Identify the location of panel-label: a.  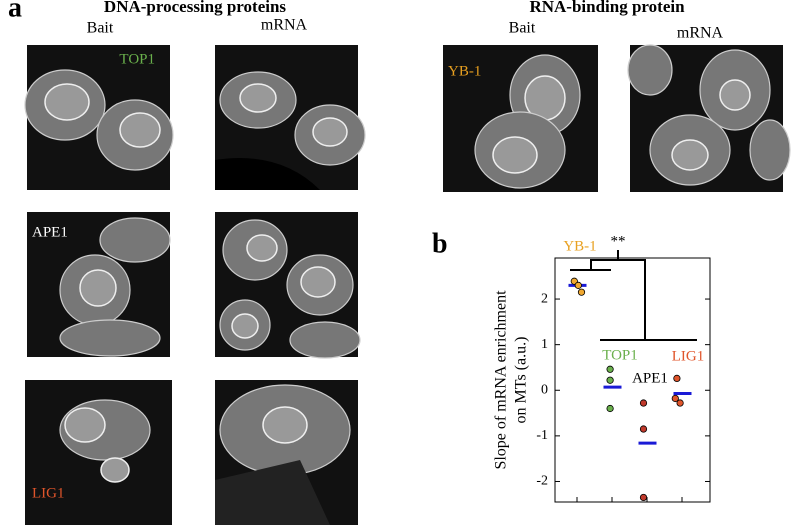
(15, 11).